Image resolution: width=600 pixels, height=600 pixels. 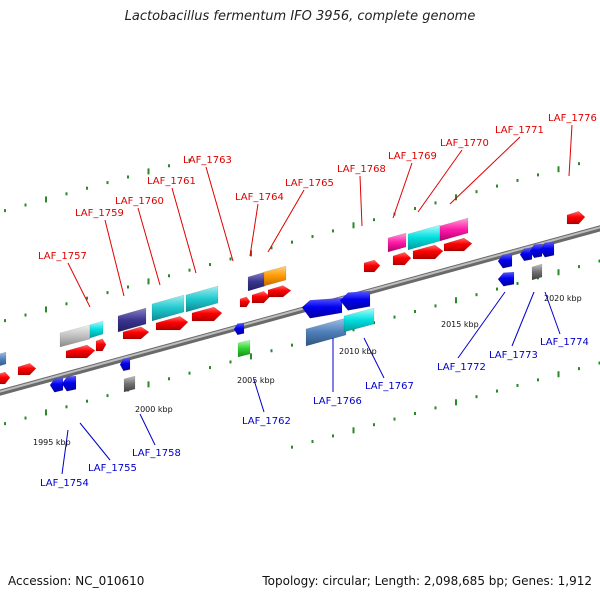 I want to click on gene-laf-1758b, so click(x=129, y=384).